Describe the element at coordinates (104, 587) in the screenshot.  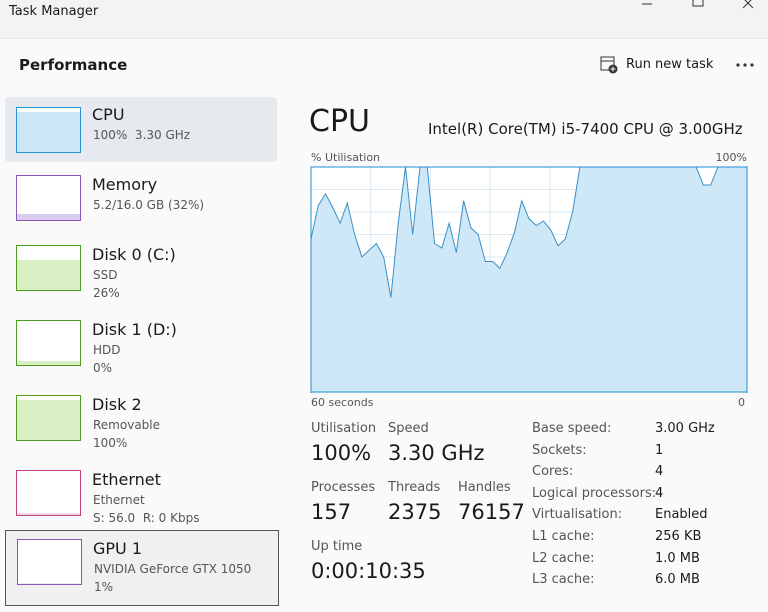
I see `device-detail: 1%` at that location.